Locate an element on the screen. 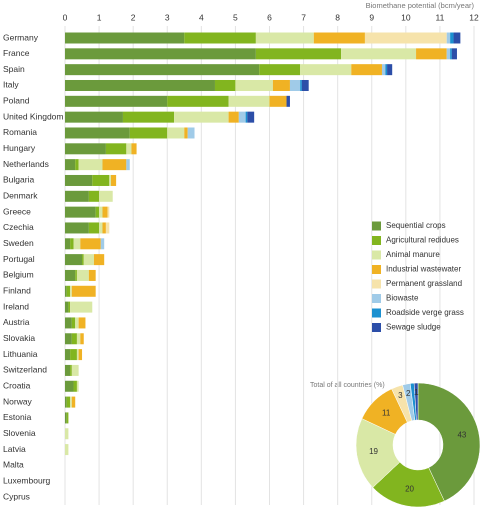 This screenshot has height=518, width=482. y-tick-label: Sweden is located at coordinates (18, 243).